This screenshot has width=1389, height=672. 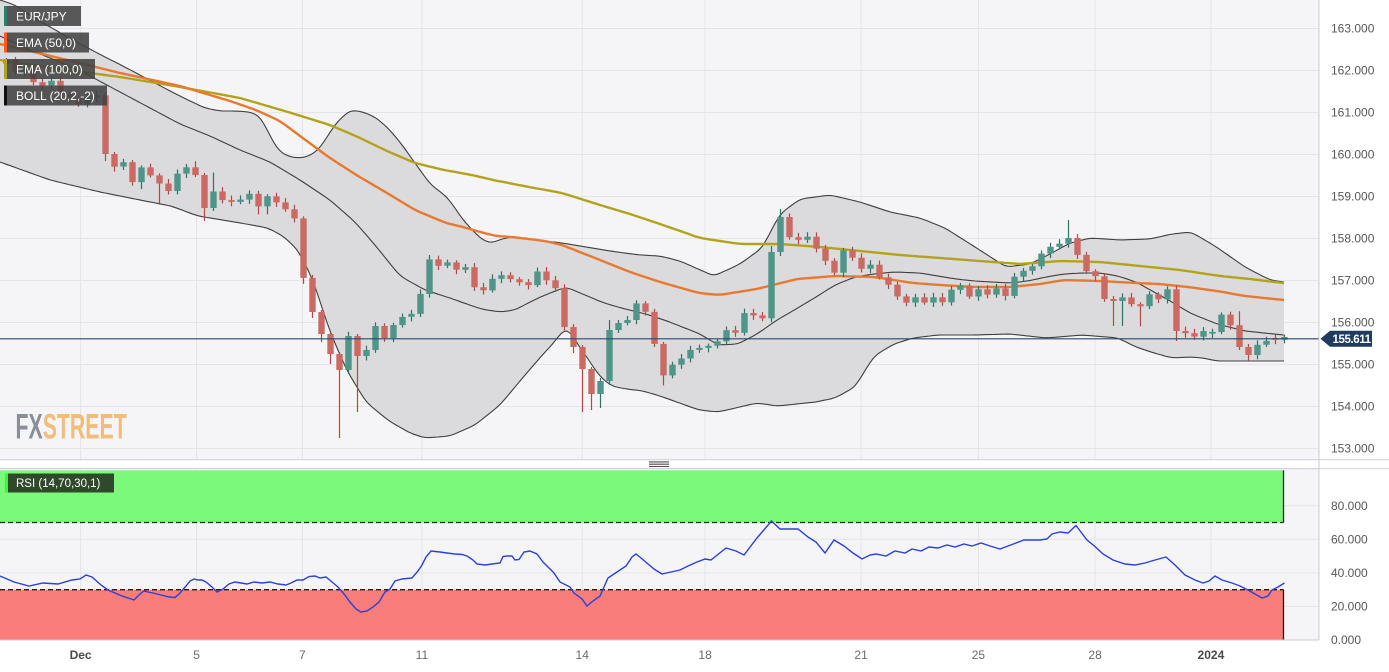 What do you see at coordinates (1353, 71) in the screenshot?
I see `svg-text: 162.000` at bounding box center [1353, 71].